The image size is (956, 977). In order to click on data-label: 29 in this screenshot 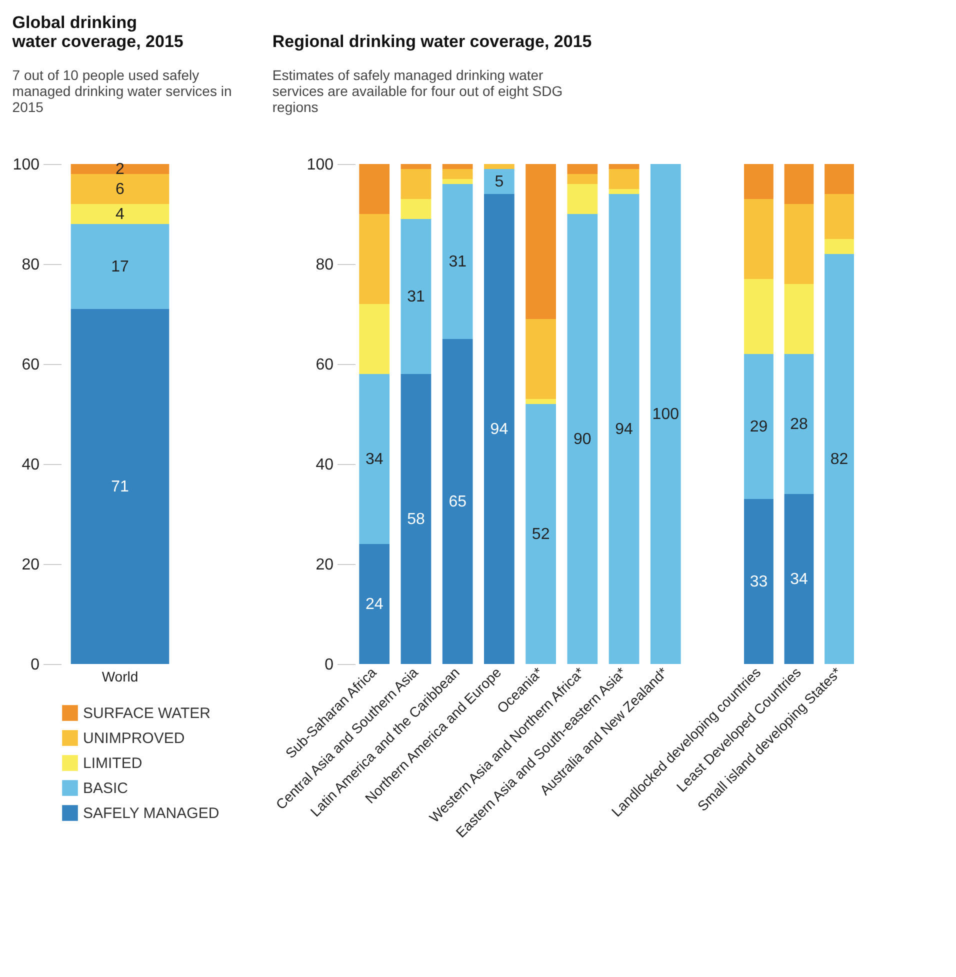, I will do `click(759, 427)`.